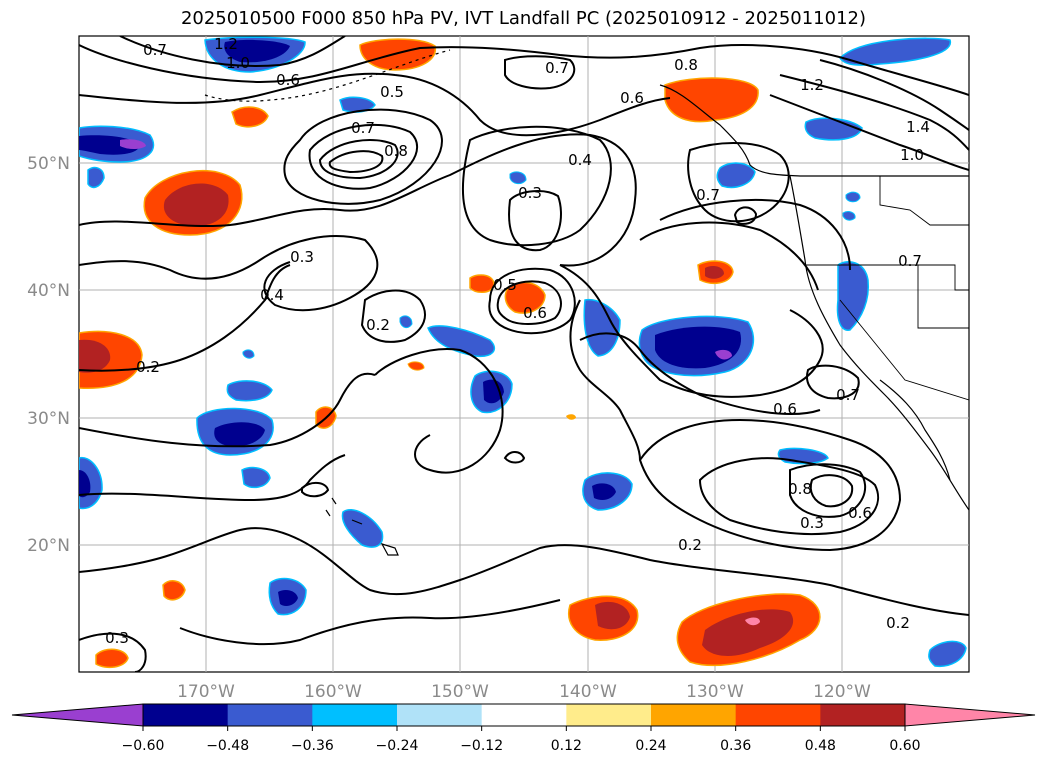  I want to click on lon-tick-label: 170°W, so click(206, 692).